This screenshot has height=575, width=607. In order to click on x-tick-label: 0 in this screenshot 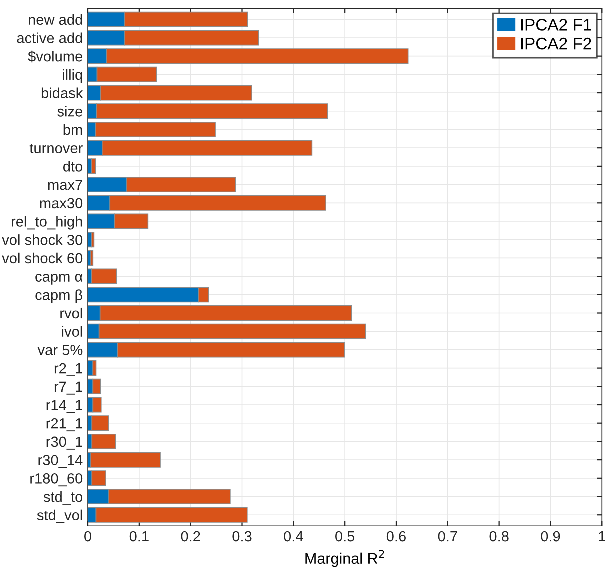, I will do `click(88, 536)`.